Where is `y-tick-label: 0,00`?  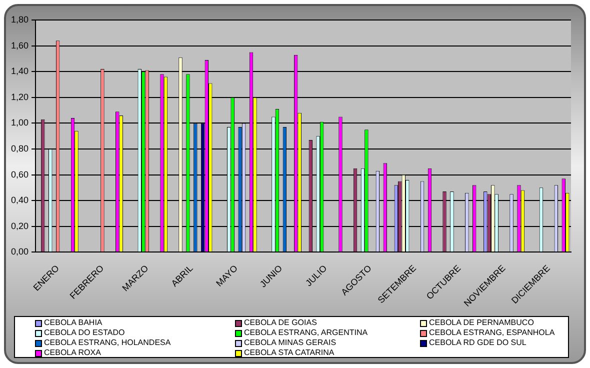 y-tick-label: 0,00 is located at coordinates (19, 251).